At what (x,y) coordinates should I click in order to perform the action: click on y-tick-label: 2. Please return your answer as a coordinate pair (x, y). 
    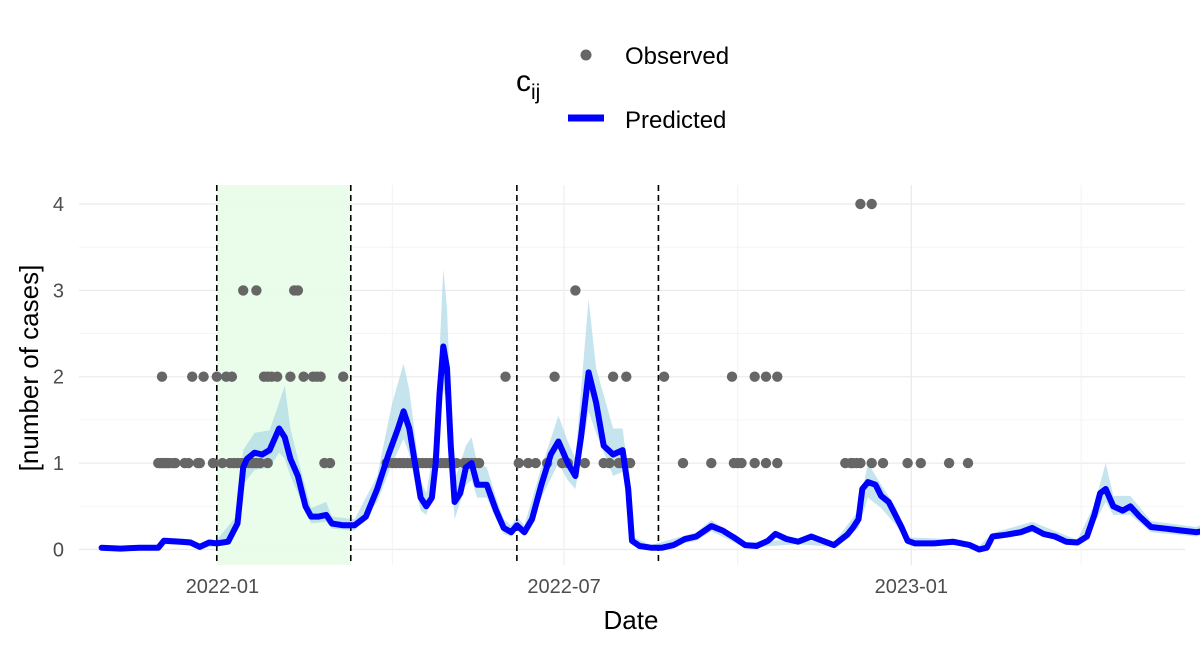
    Looking at the image, I should click on (58, 378).